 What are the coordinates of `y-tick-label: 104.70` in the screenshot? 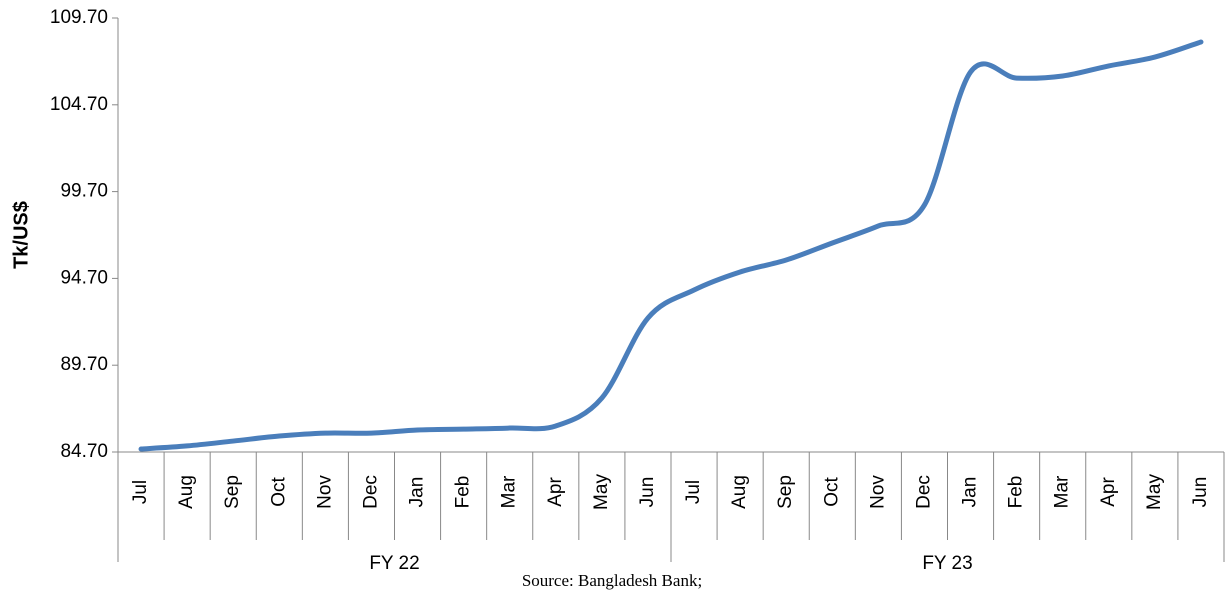 It's located at (79, 104).